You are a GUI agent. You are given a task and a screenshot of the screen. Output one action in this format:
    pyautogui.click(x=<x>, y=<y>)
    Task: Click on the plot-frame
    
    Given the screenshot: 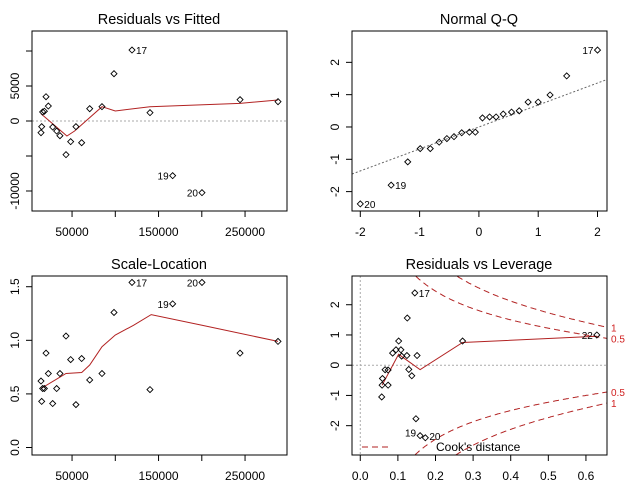 What is the action you would take?
    pyautogui.click(x=159, y=365)
    